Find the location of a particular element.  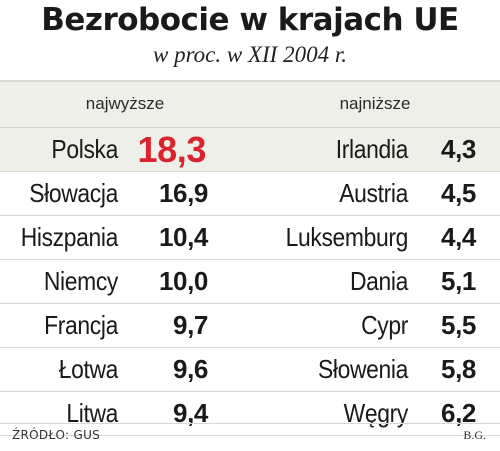

lowest-country-name: Luksemburg is located at coordinates (347, 237).